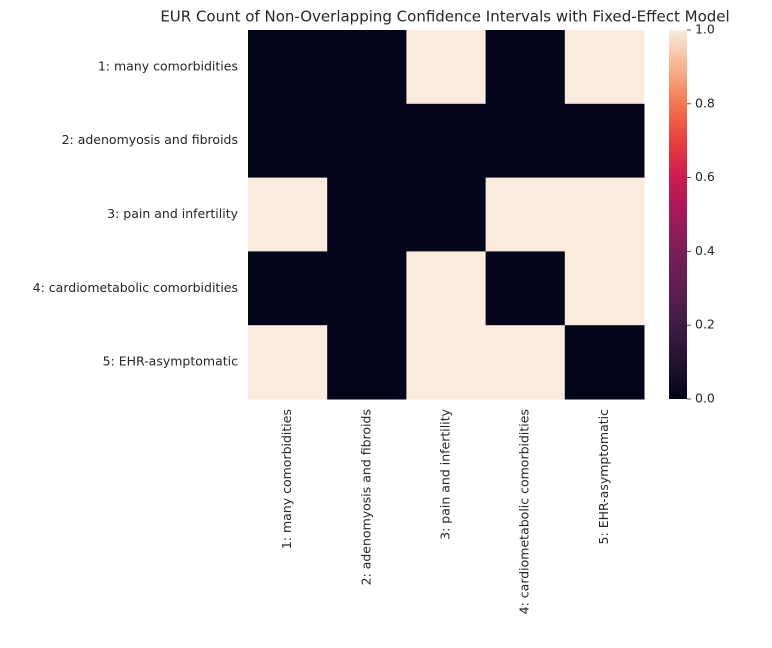 This screenshot has width=772, height=648. Describe the element at coordinates (705, 29) in the screenshot. I see `colorbar-tick-label: 1.0` at that location.